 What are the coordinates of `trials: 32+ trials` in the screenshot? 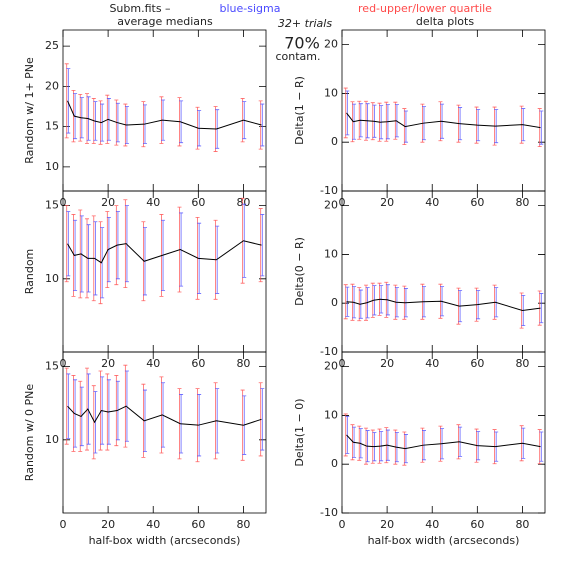 It's located at (305, 23).